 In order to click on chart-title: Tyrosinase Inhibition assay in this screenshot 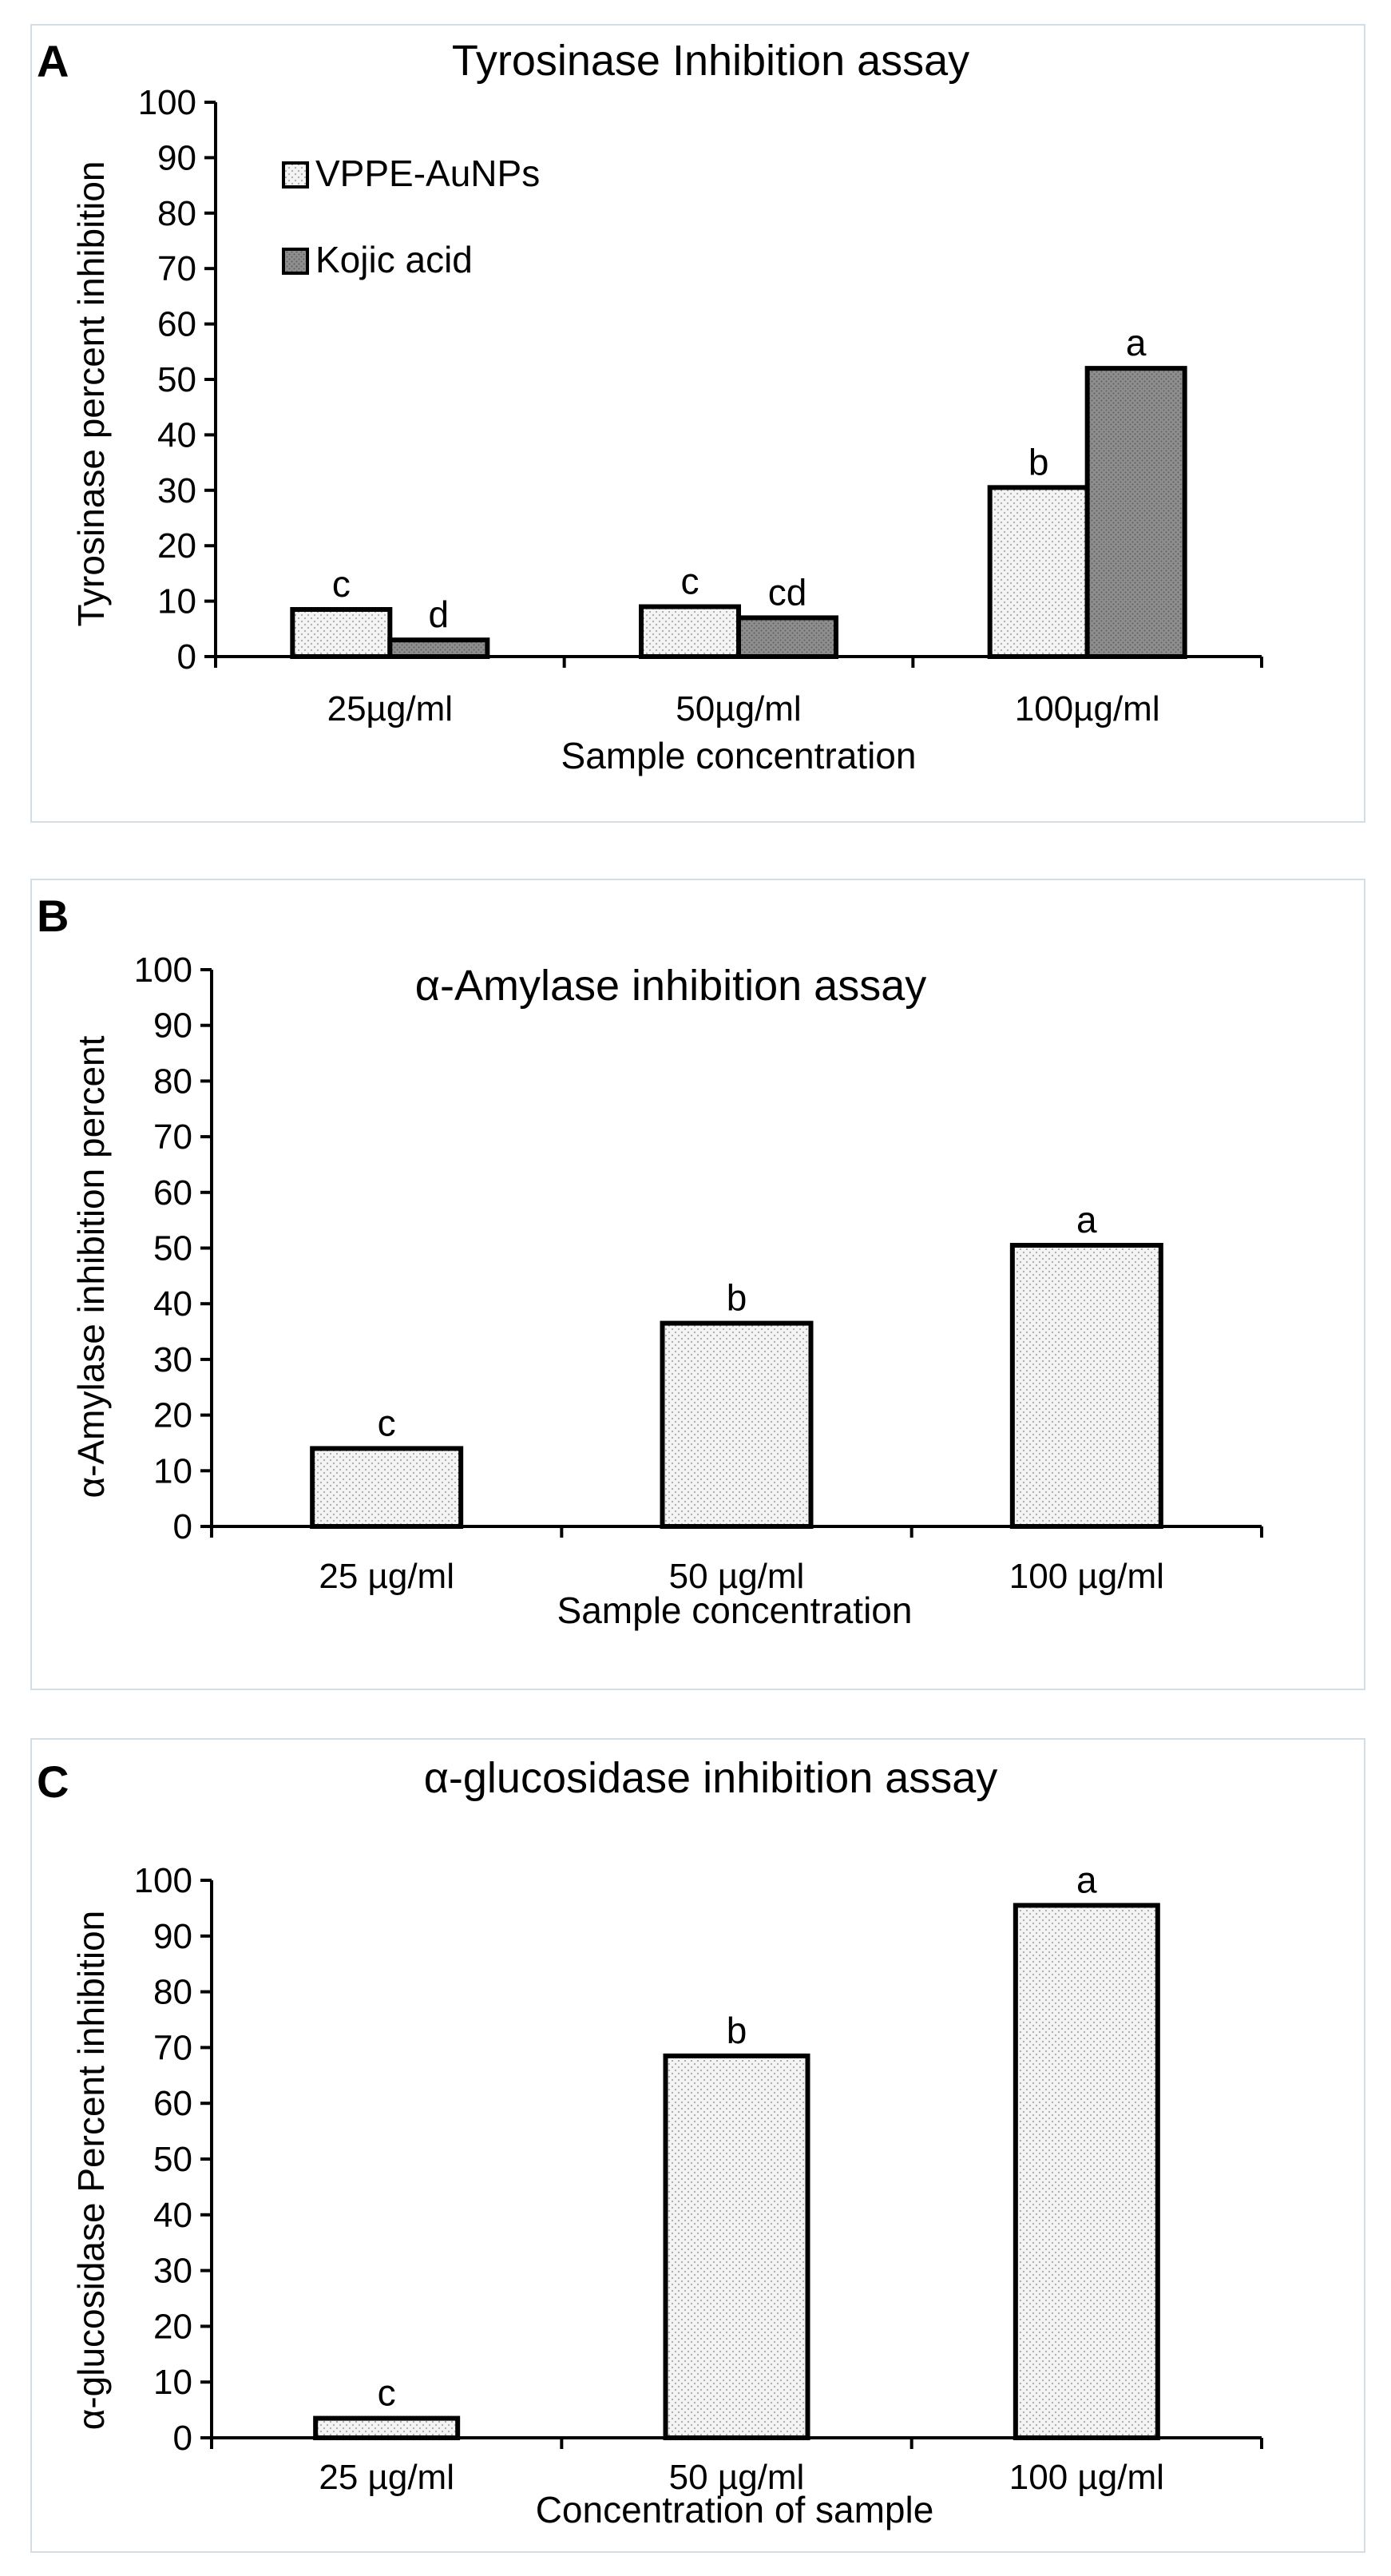, I will do `click(710, 61)`.